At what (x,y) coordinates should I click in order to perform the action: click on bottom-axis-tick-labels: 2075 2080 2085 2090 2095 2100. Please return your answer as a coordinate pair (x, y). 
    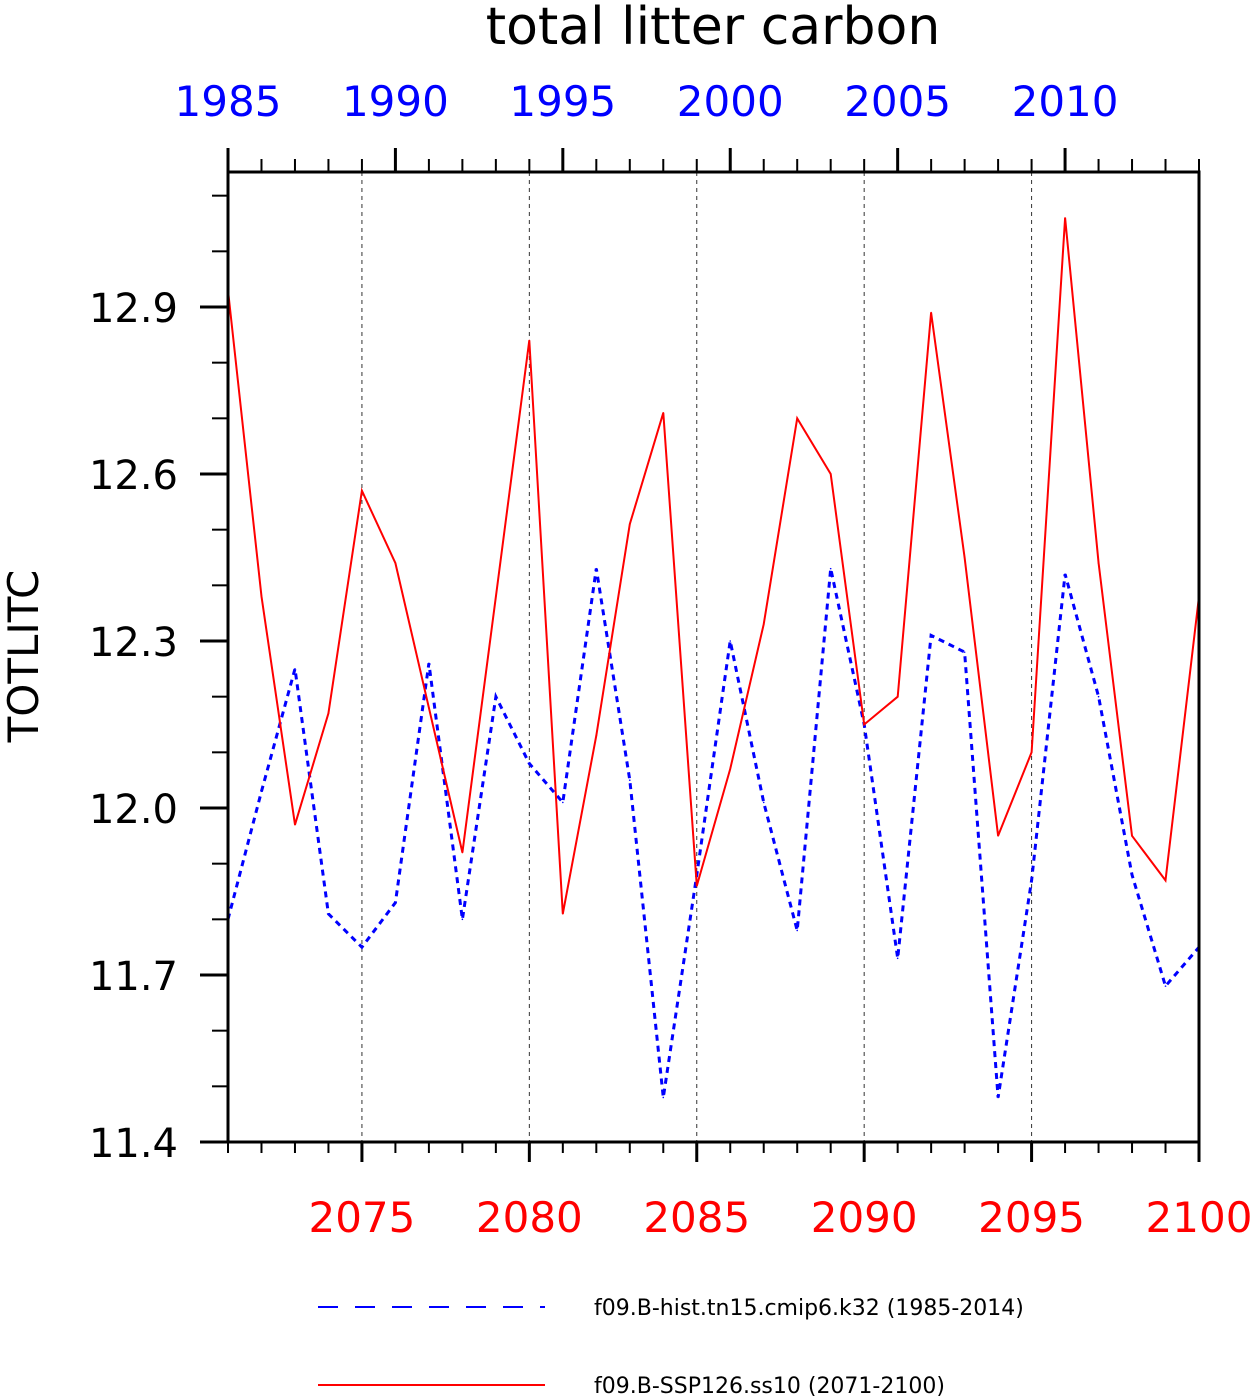
    Looking at the image, I should click on (780, 1217).